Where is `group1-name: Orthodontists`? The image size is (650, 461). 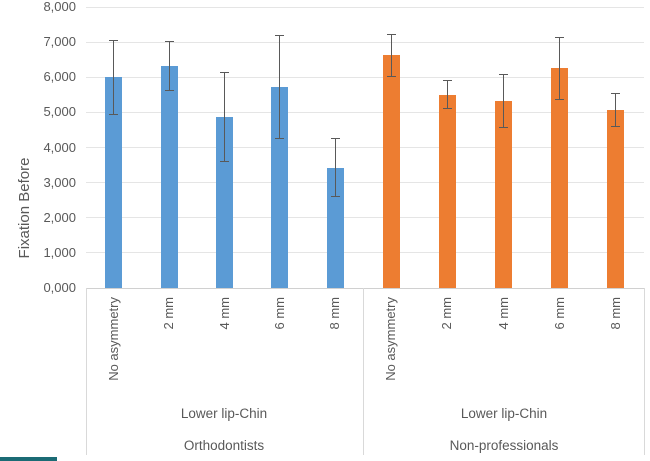 group1-name: Orthodontists is located at coordinates (224, 445).